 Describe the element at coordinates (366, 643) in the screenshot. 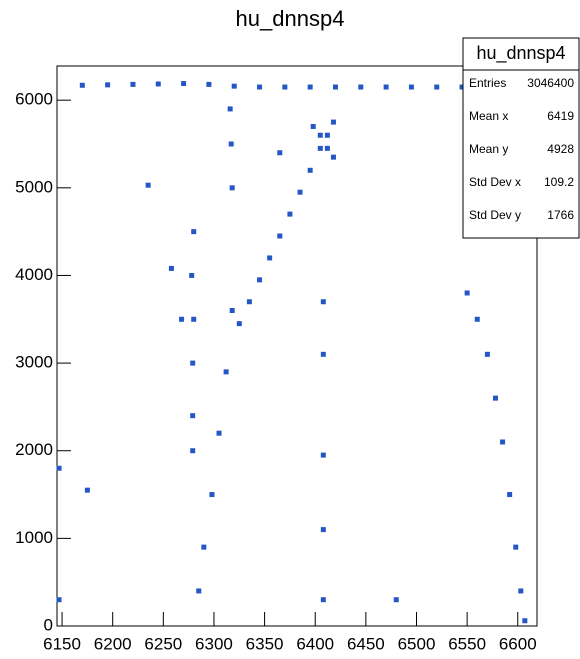

I see `x-tick-label: 6450` at that location.